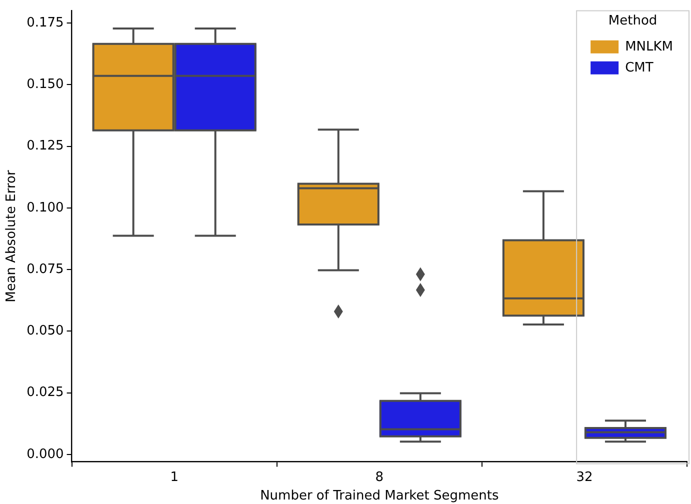 Image resolution: width=691 pixels, height=504 pixels. I want to click on y-tick-label: 0.100, so click(45, 208).